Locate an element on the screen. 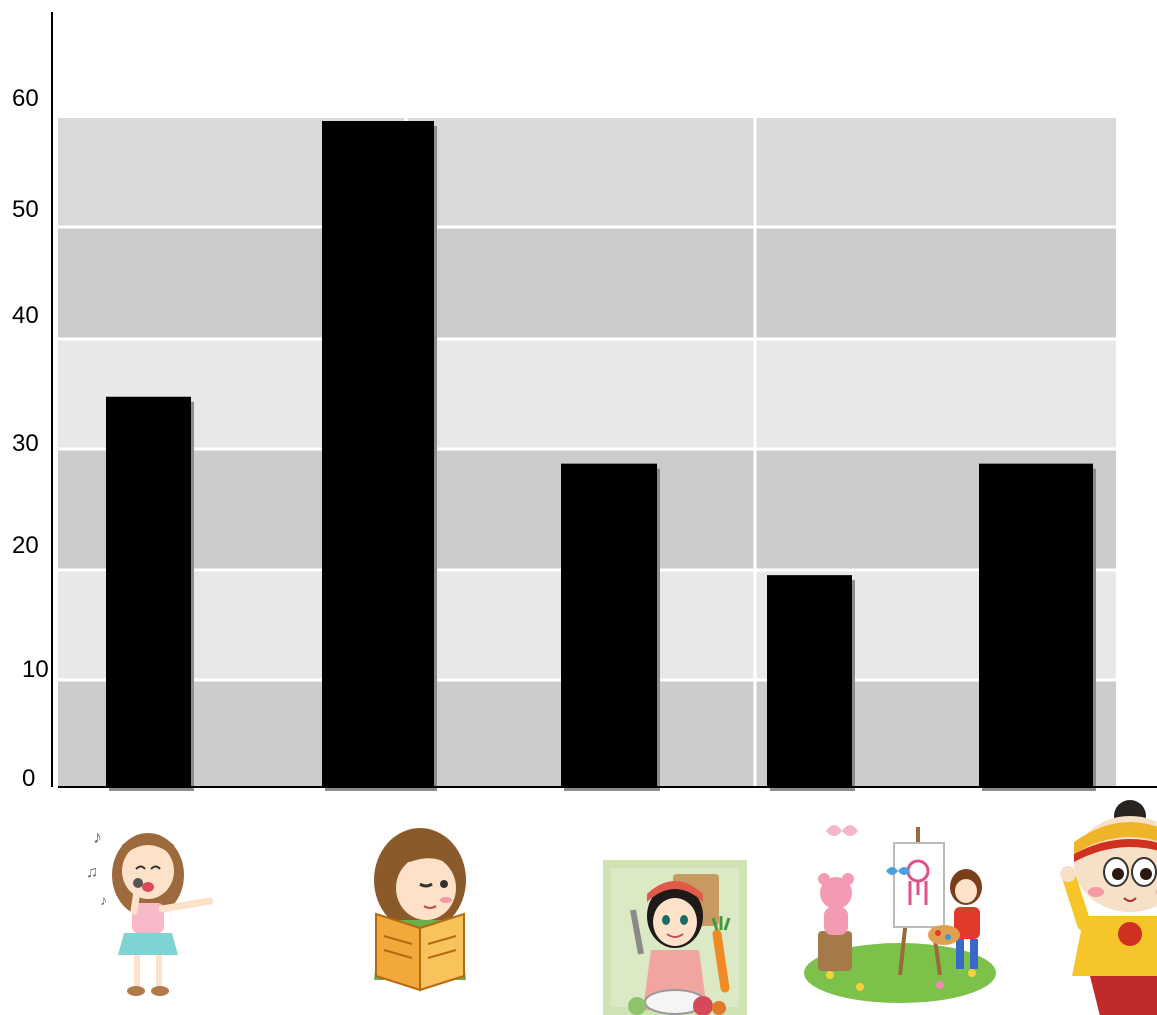 This screenshot has width=1157, height=1015. painting-kids-icon is located at coordinates (900, 914).